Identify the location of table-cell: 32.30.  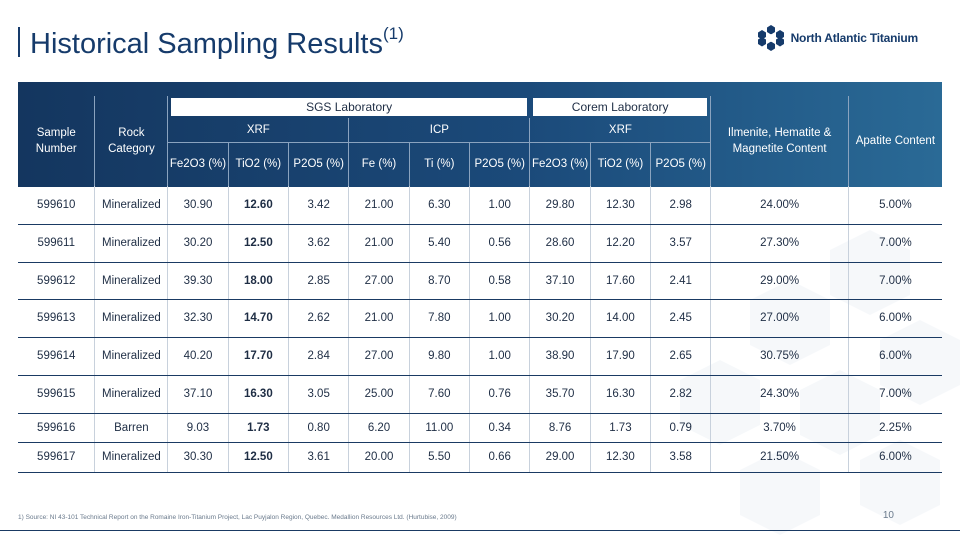
(198, 318).